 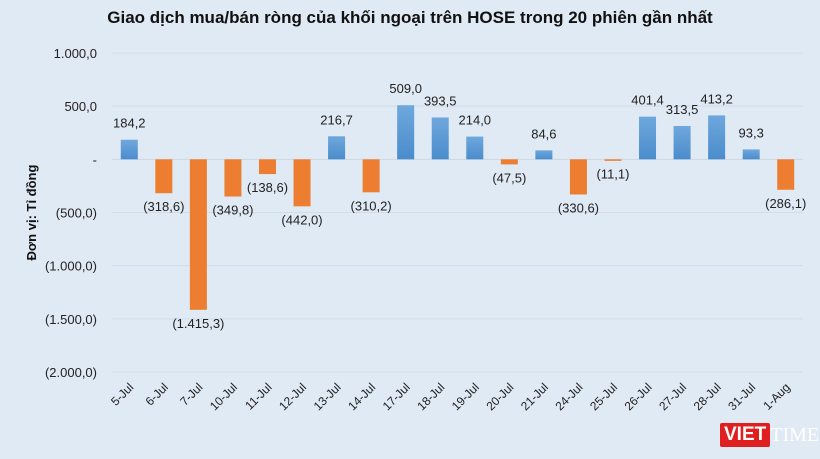 I want to click on bar-1-Aug, so click(x=786, y=174).